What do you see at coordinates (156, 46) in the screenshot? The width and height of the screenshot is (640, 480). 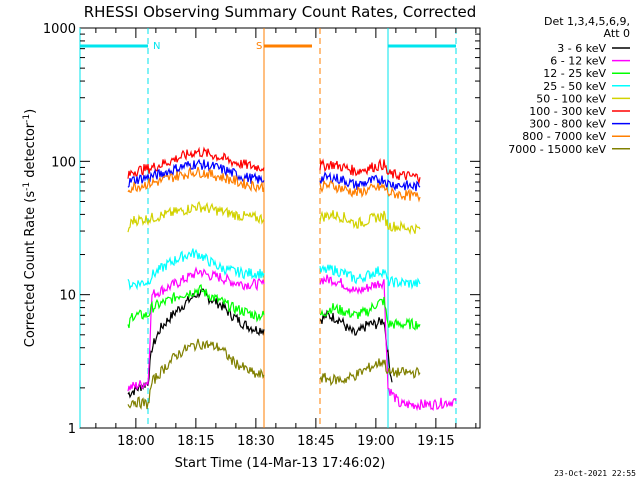 I see `flag-label: N` at bounding box center [156, 46].